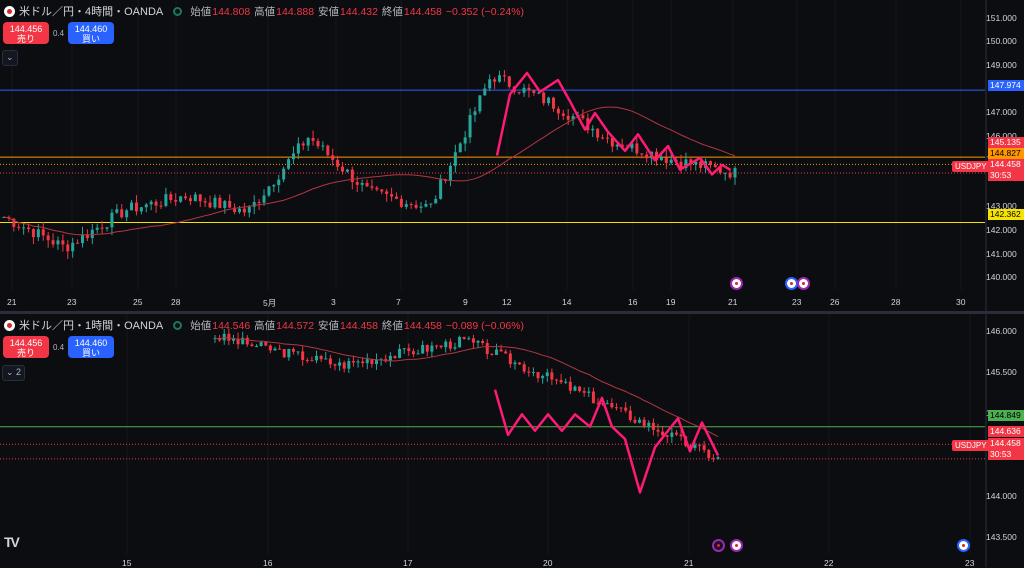 This screenshot has height=568, width=1024. Describe the element at coordinates (1001, 135) in the screenshot. I see `price-axis-label: 146.000` at that location.